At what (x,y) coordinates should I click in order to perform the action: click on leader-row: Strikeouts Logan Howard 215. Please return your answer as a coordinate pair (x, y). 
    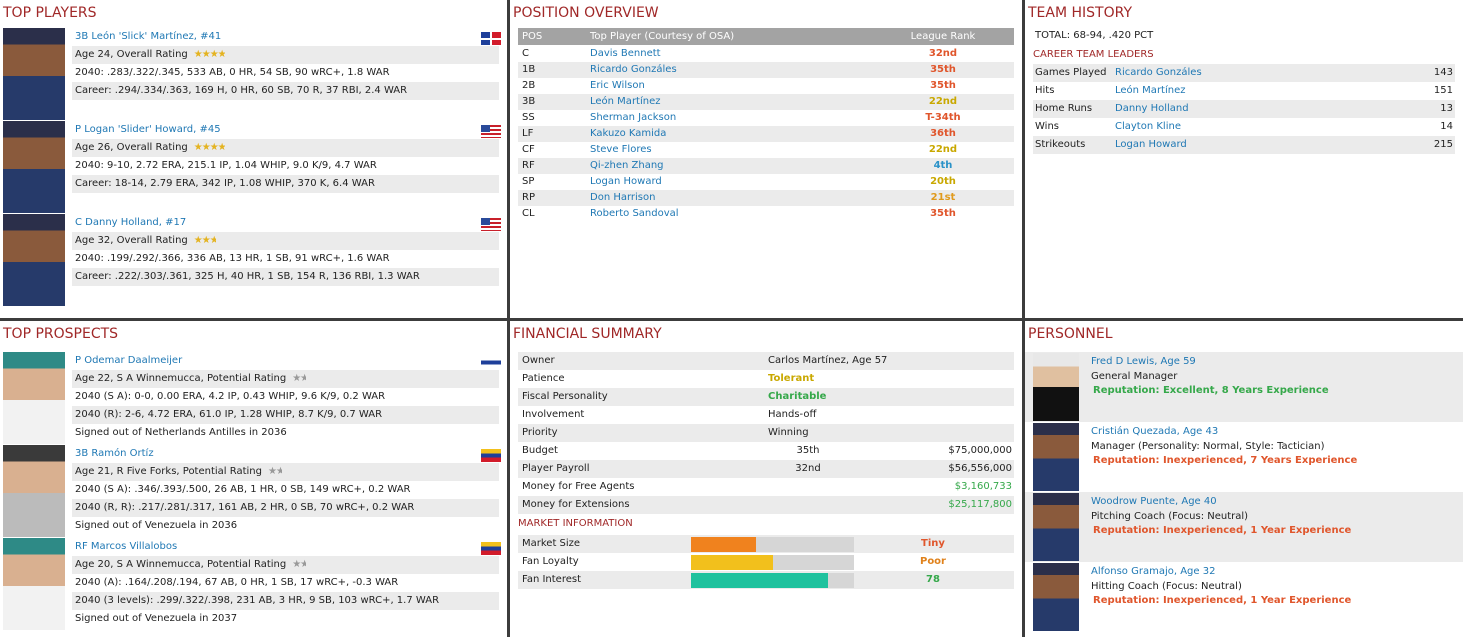
    Looking at the image, I should click on (1244, 145).